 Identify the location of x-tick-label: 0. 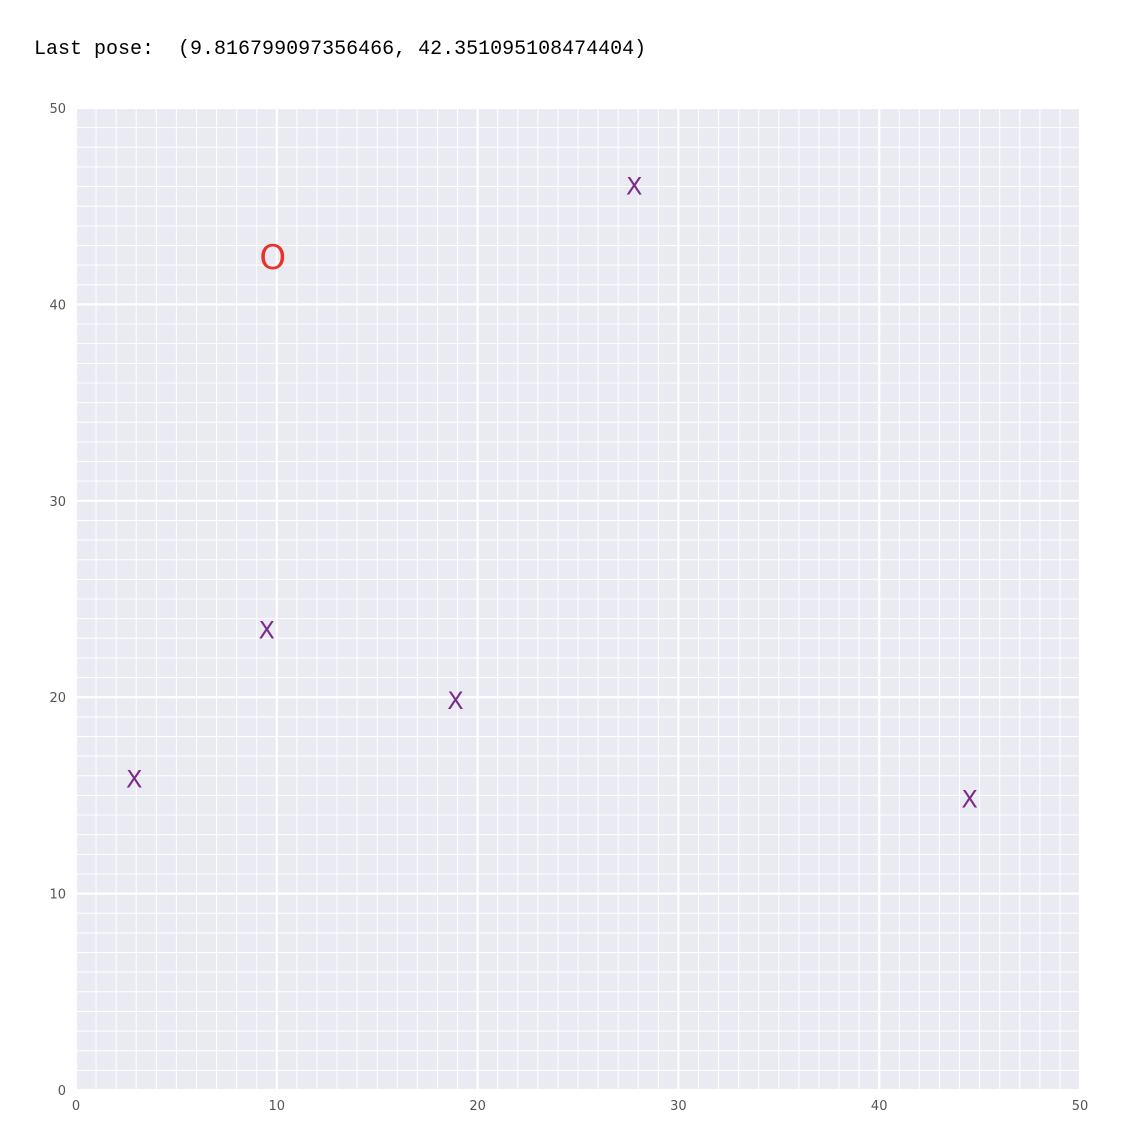
(76, 1106).